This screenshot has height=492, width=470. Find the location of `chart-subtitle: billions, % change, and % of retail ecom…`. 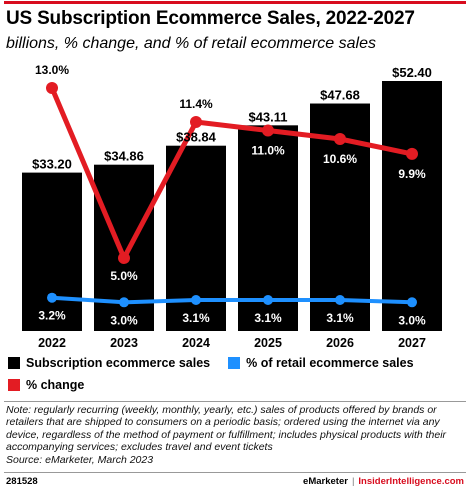

chart-subtitle: billions, % change, and % of retail ecom… is located at coordinates (191, 43).